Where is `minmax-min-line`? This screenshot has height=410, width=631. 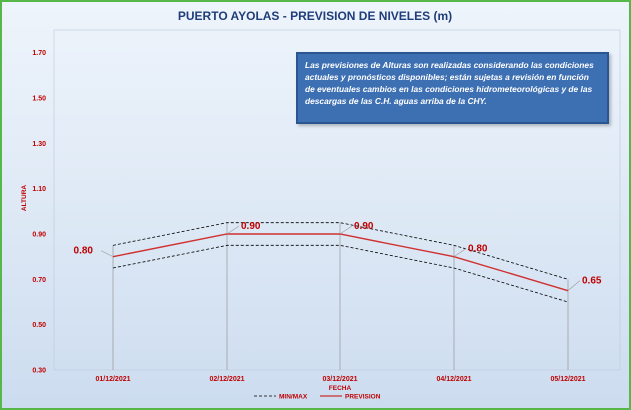 minmax-min-line is located at coordinates (340, 273).